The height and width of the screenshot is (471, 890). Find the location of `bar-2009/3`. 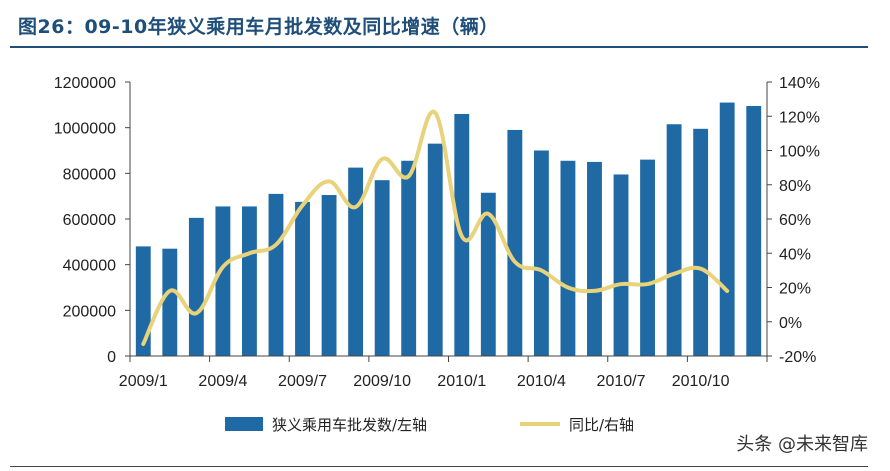

bar-2009/3 is located at coordinates (196, 286).